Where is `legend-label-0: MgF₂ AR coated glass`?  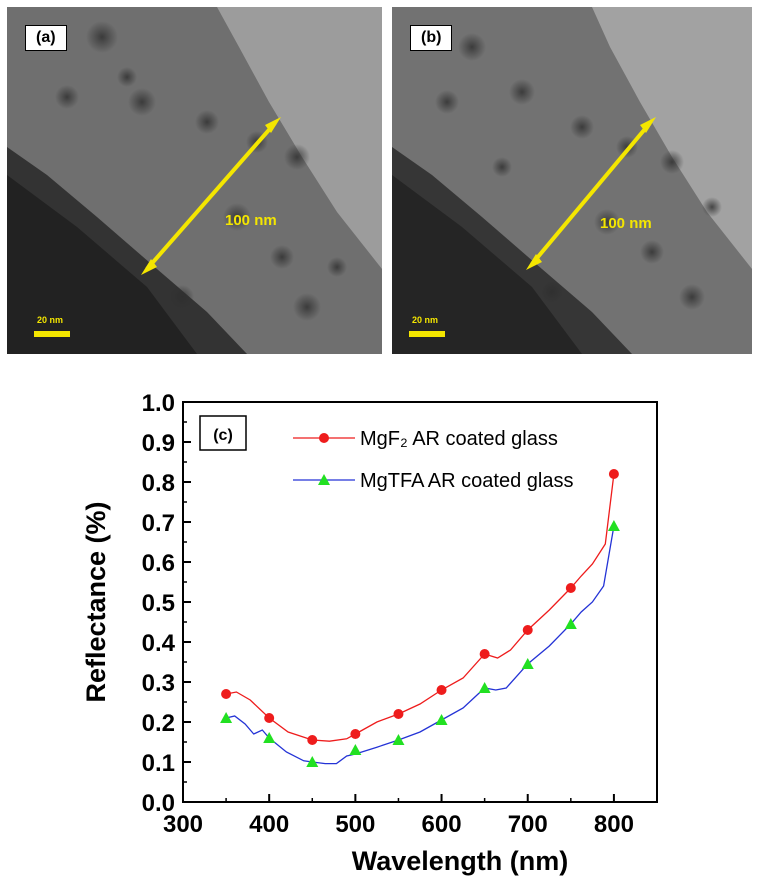
legend-label-0: MgF₂ AR coated glass is located at coordinates (459, 439).